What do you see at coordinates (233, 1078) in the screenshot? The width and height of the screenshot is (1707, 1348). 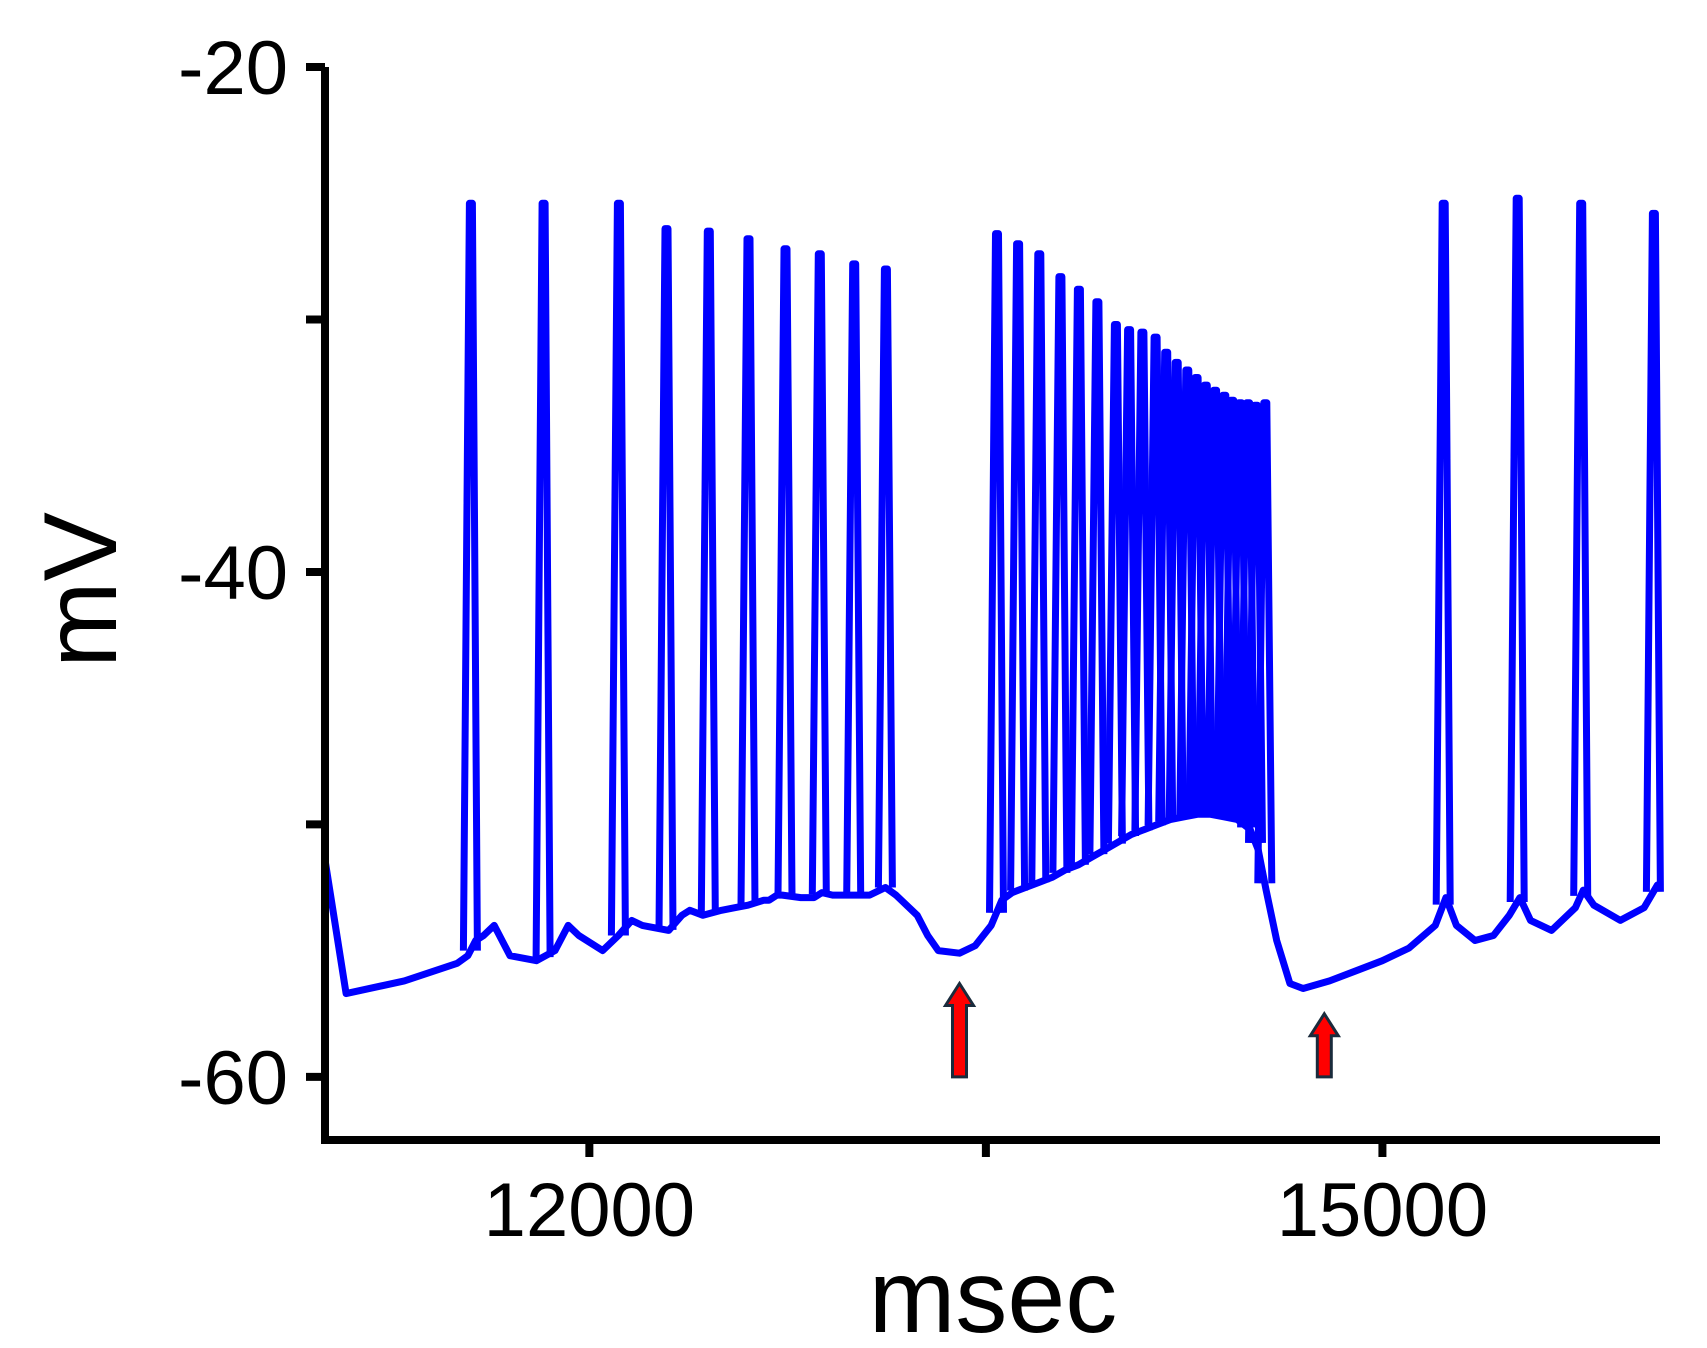 I see `y-tick-label: -60` at bounding box center [233, 1078].